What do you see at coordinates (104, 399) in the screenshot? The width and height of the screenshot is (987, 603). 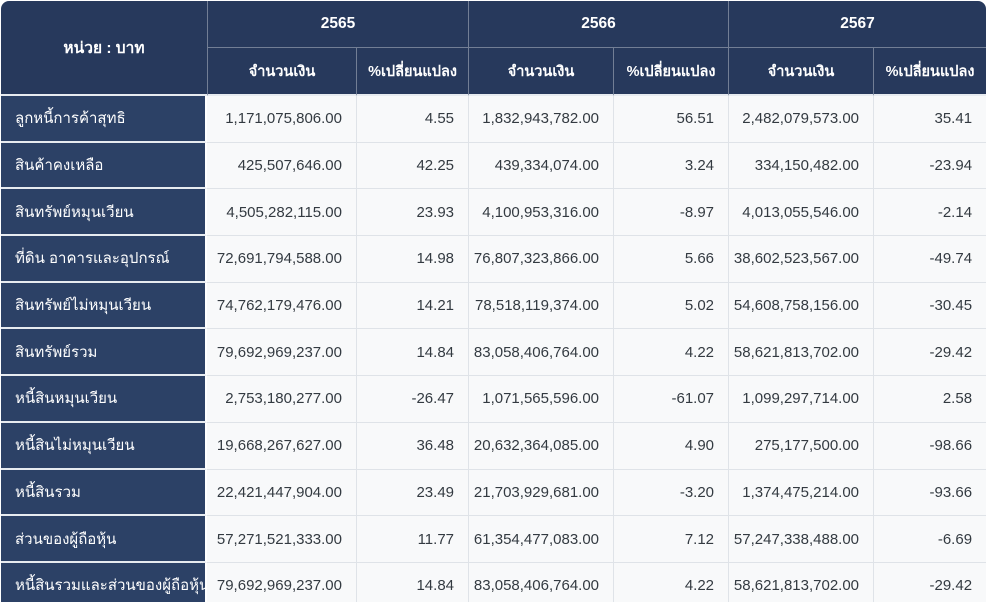 I see `row-label: หนี้สินหมุนเวียน` at bounding box center [104, 399].